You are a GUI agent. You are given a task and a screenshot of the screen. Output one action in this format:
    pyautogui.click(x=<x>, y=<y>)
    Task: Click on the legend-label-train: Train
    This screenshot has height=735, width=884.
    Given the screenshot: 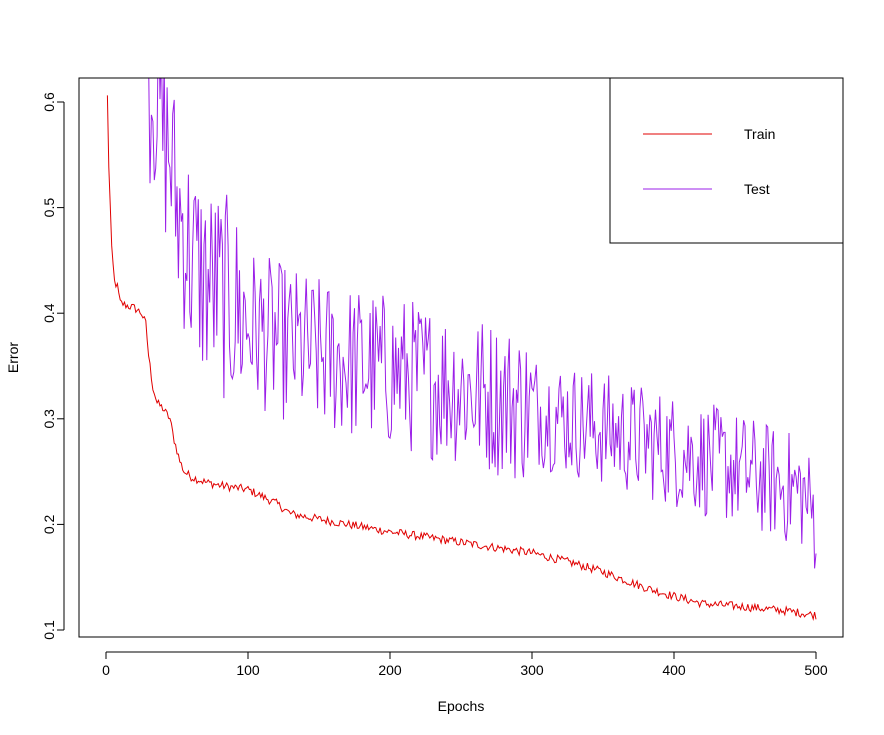 What is the action you would take?
    pyautogui.click(x=759, y=134)
    